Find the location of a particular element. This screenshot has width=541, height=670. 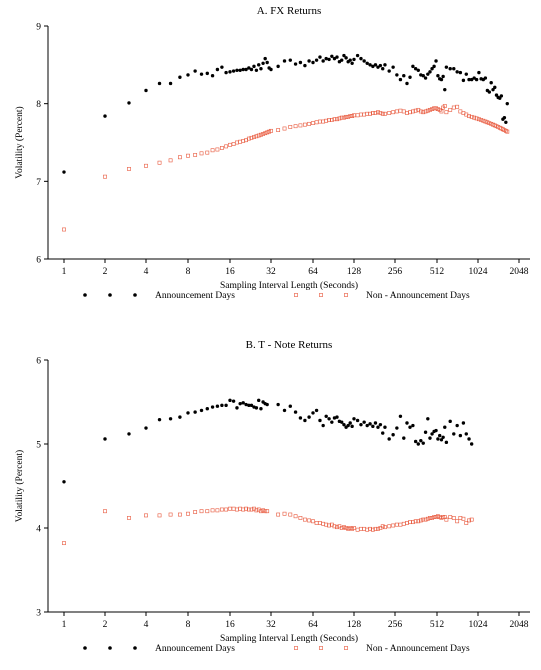

y-axis-label: Volatility (Percent) is located at coordinates (19, 142).